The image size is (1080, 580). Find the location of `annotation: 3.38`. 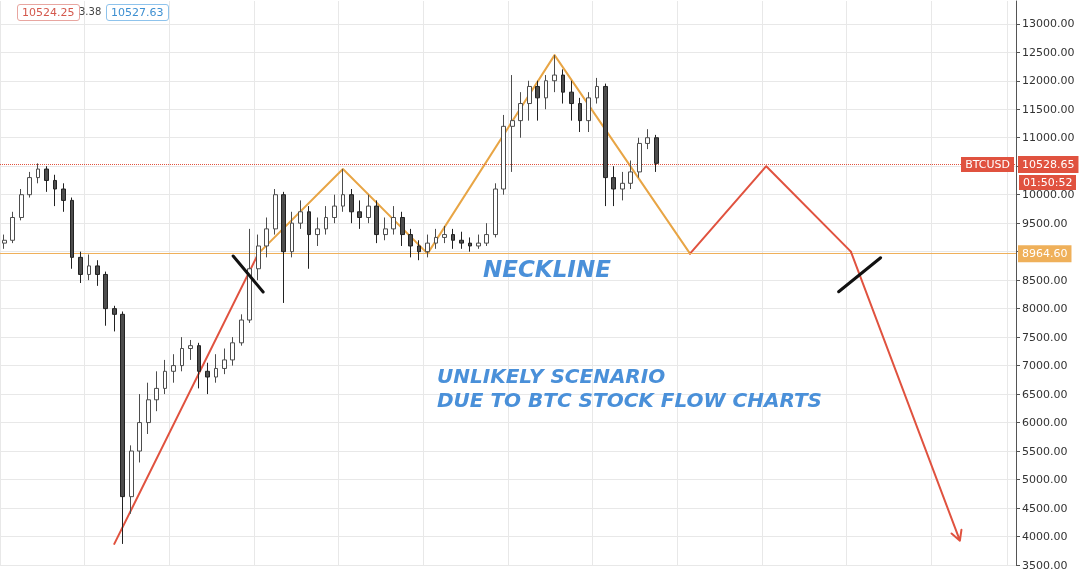

annotation: 3.38 is located at coordinates (90, 11).